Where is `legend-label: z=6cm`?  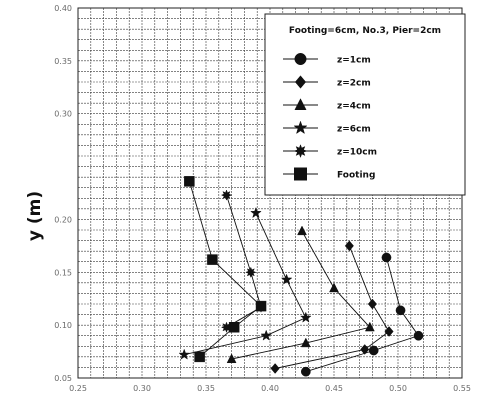 legend-label: z=6cm is located at coordinates (354, 130).